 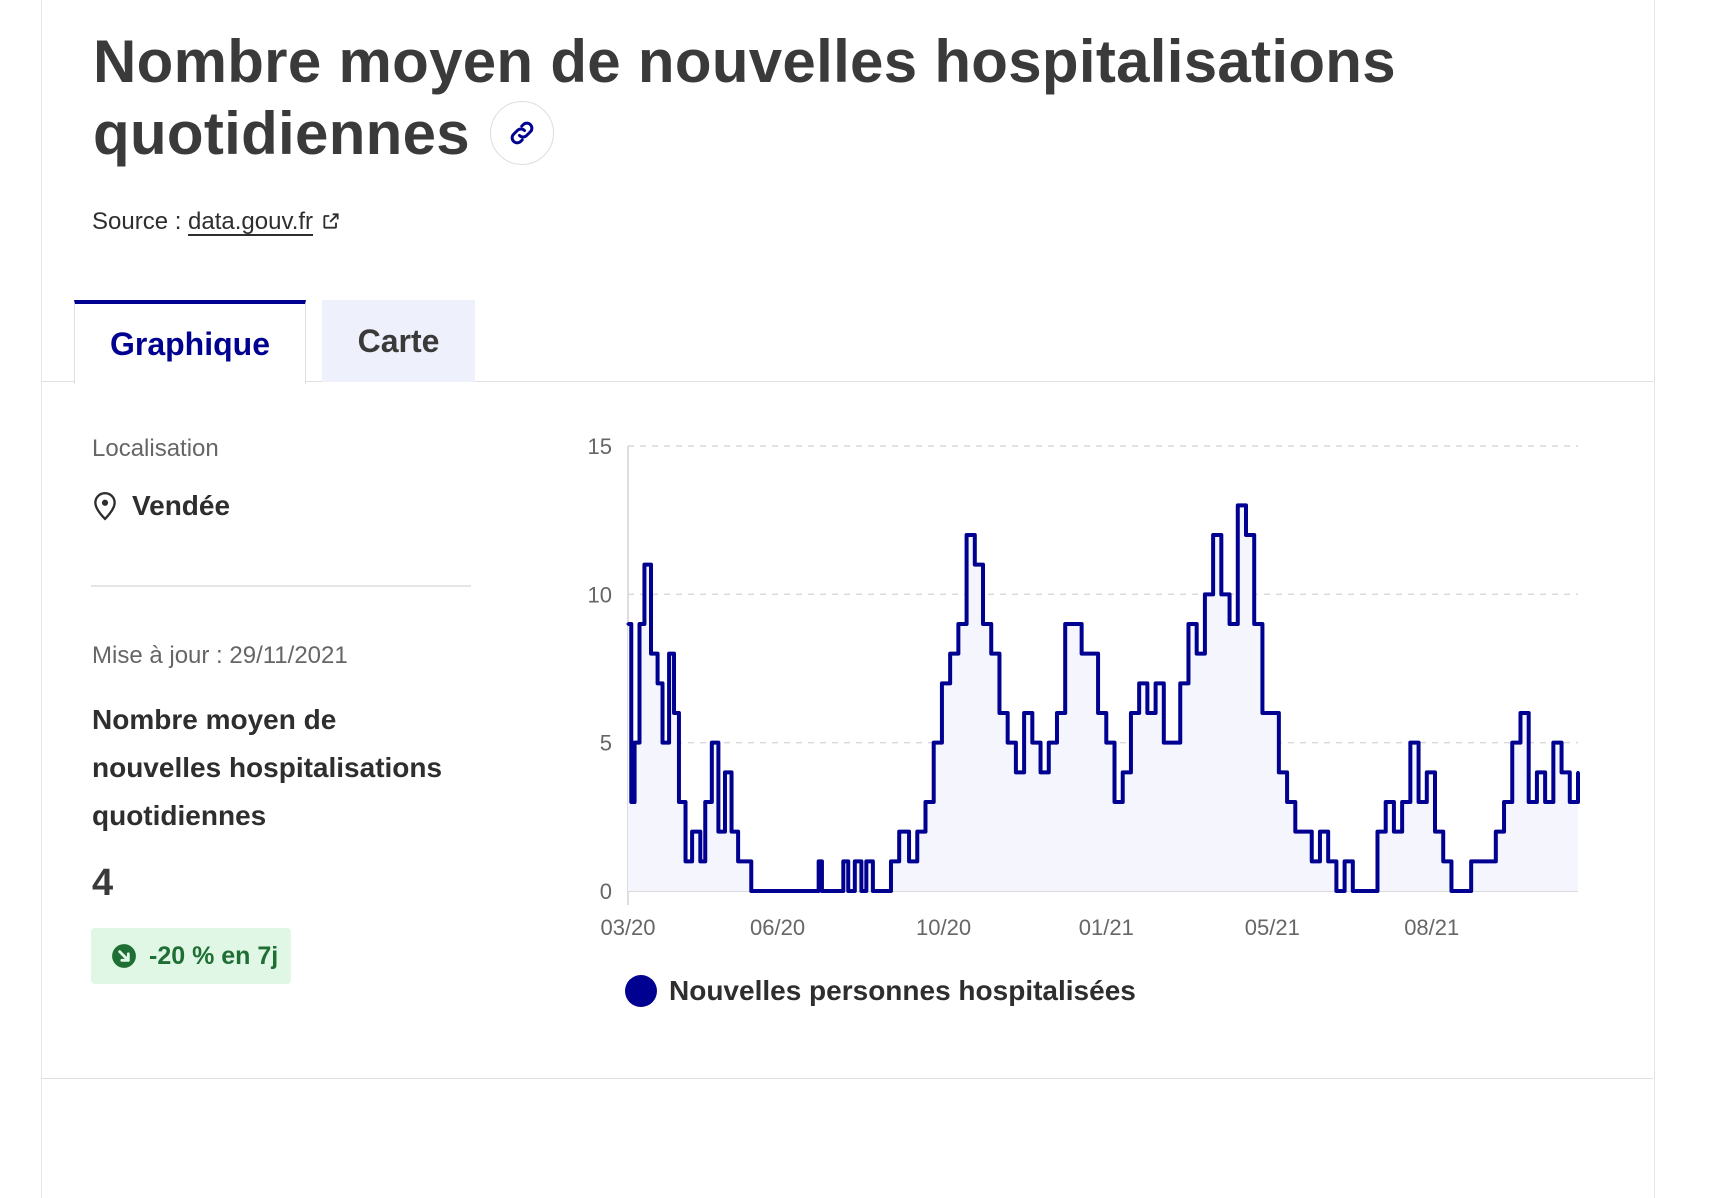 I want to click on source-label: Source :, so click(x=140, y=221).